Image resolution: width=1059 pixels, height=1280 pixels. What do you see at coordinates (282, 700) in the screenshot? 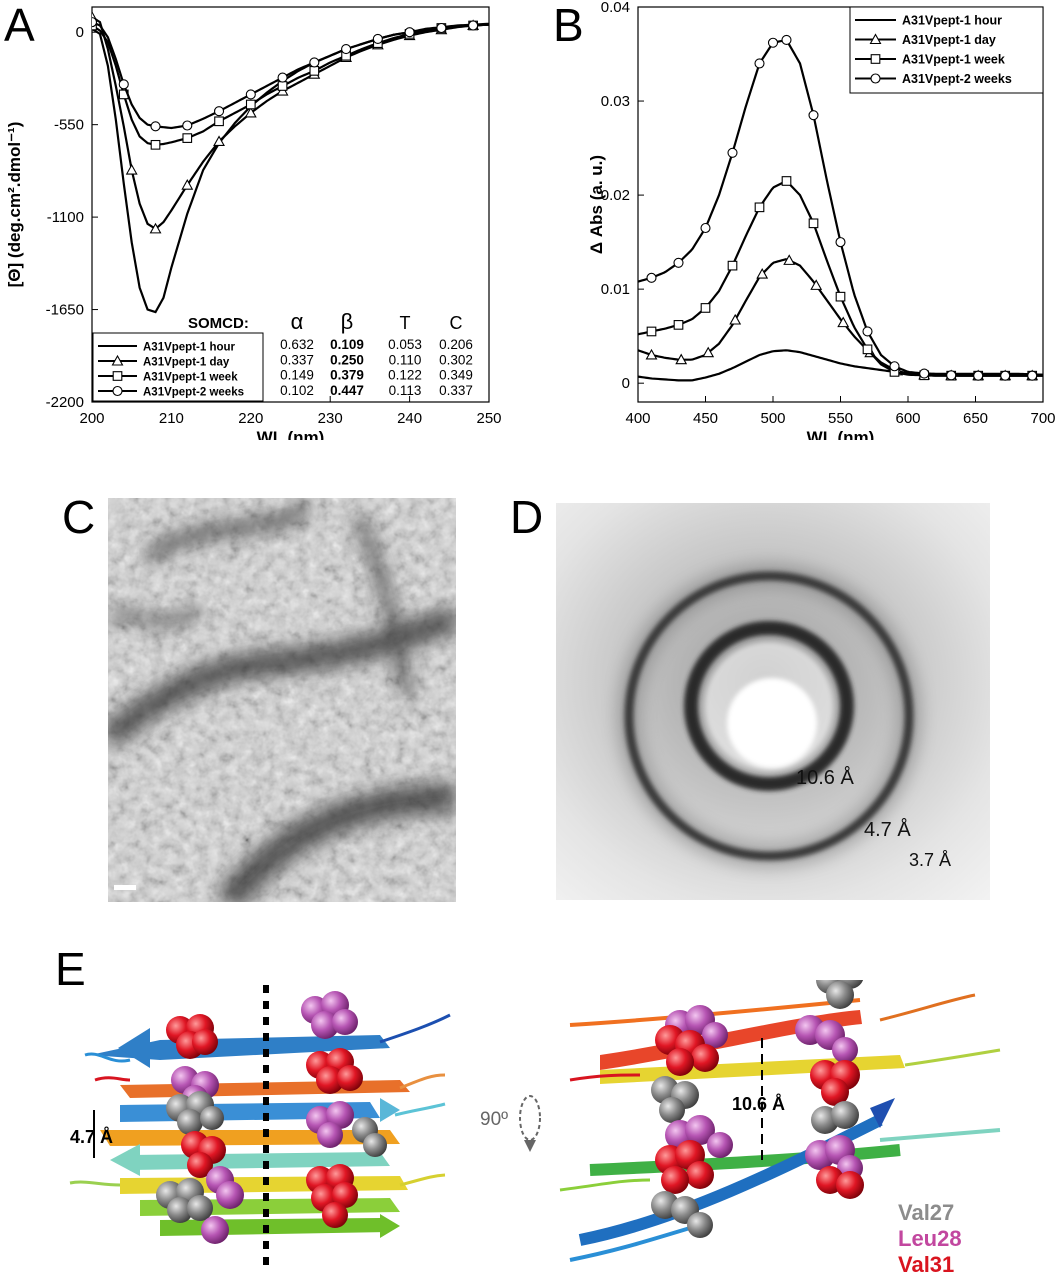
I see `tem-micrograph` at bounding box center [282, 700].